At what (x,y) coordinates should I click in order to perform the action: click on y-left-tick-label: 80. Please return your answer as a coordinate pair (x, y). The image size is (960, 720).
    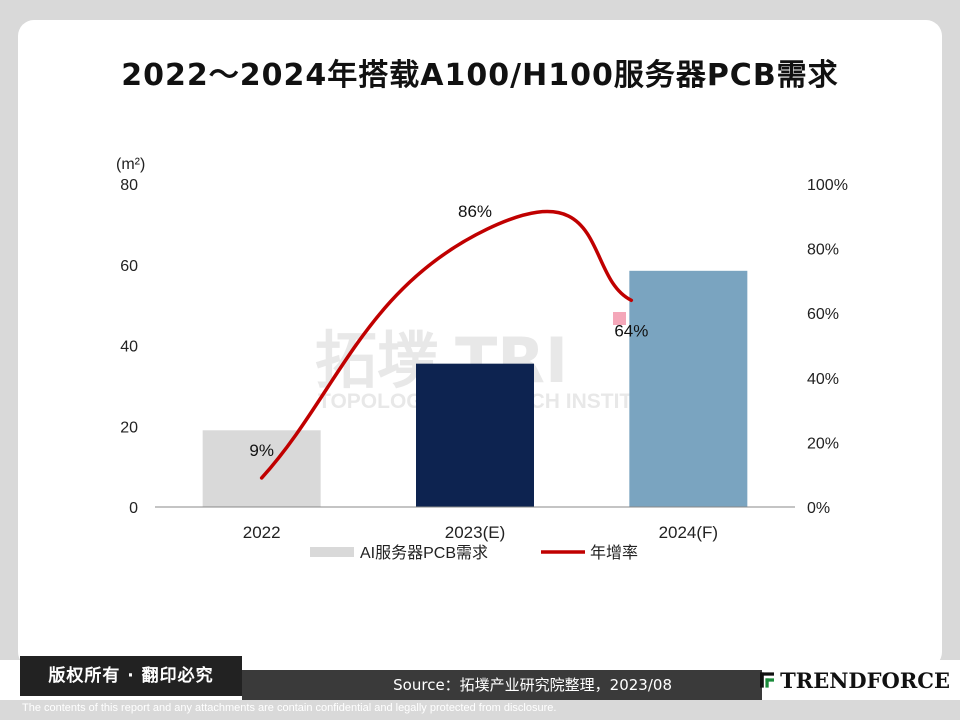
    Looking at the image, I should click on (129, 185).